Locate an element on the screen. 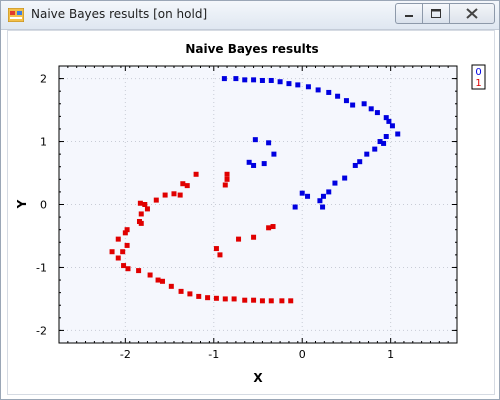  window-title: Naive Bayes results [on hold] is located at coordinates (119, 14).